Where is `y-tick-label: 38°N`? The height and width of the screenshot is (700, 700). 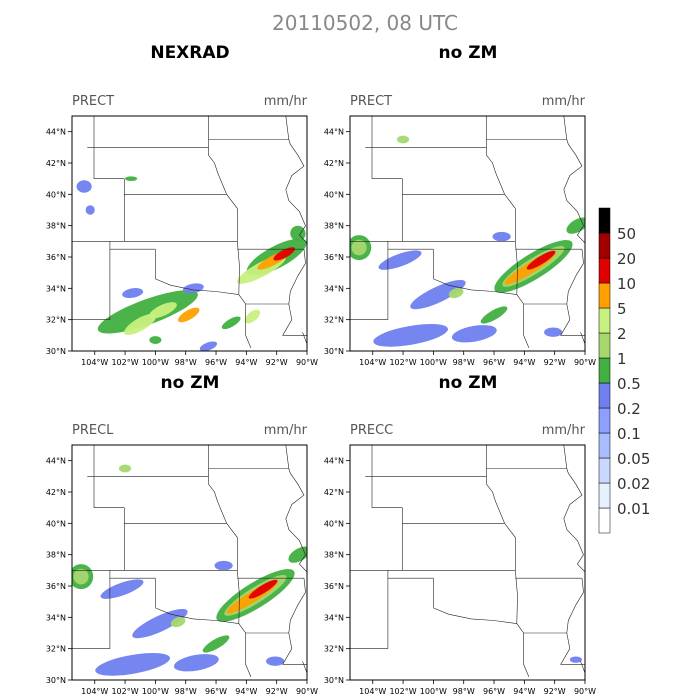
y-tick-label: 38°N is located at coordinates (334, 226).